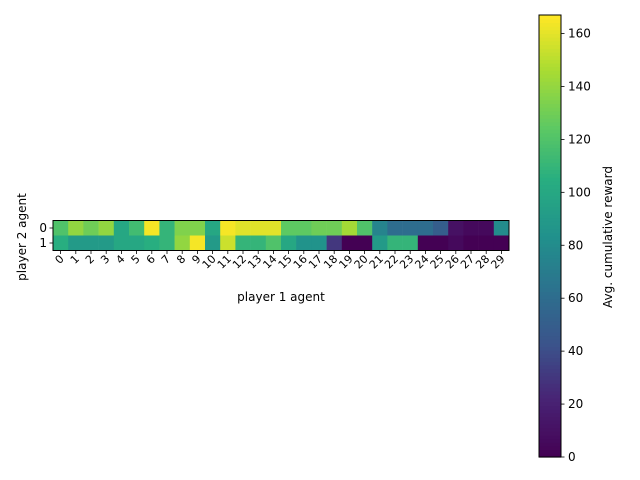  I want to click on heatmap-cells, so click(281, 235).